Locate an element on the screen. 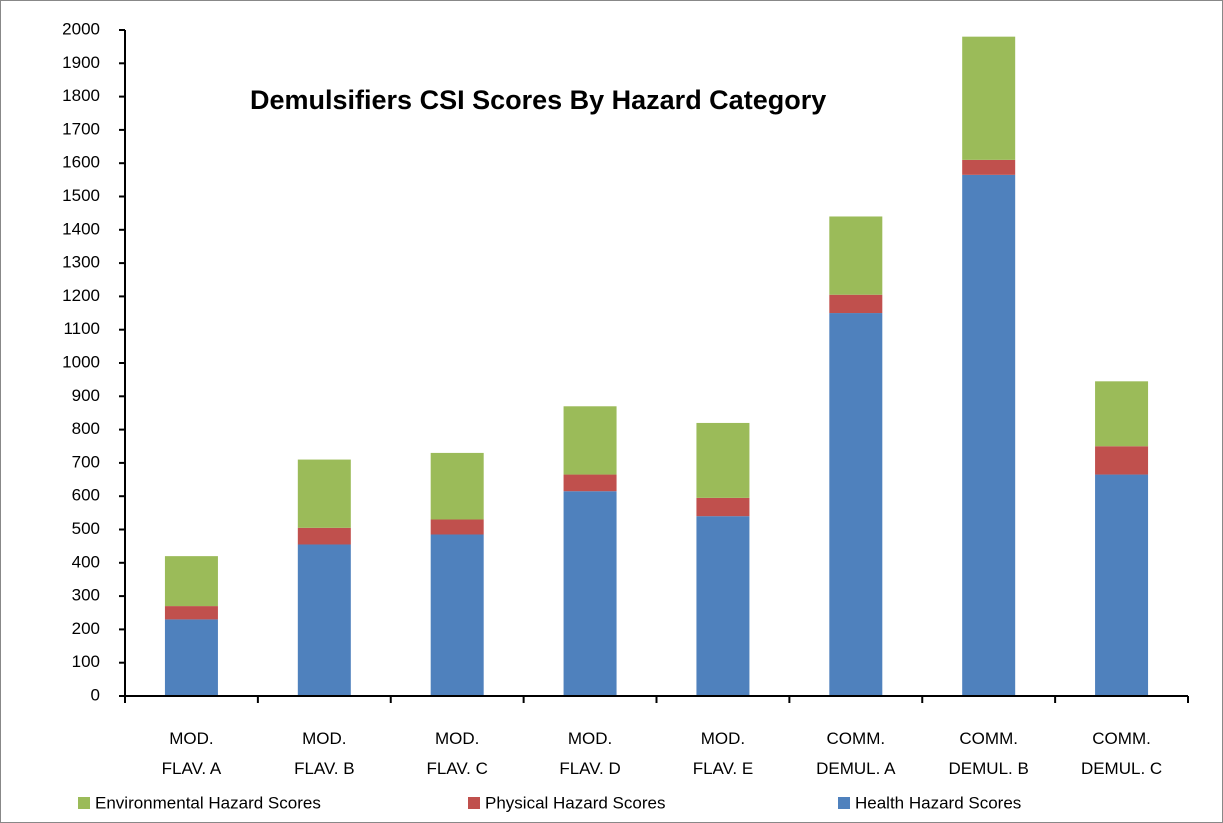  y-tick-label: 100 is located at coordinates (86, 661).